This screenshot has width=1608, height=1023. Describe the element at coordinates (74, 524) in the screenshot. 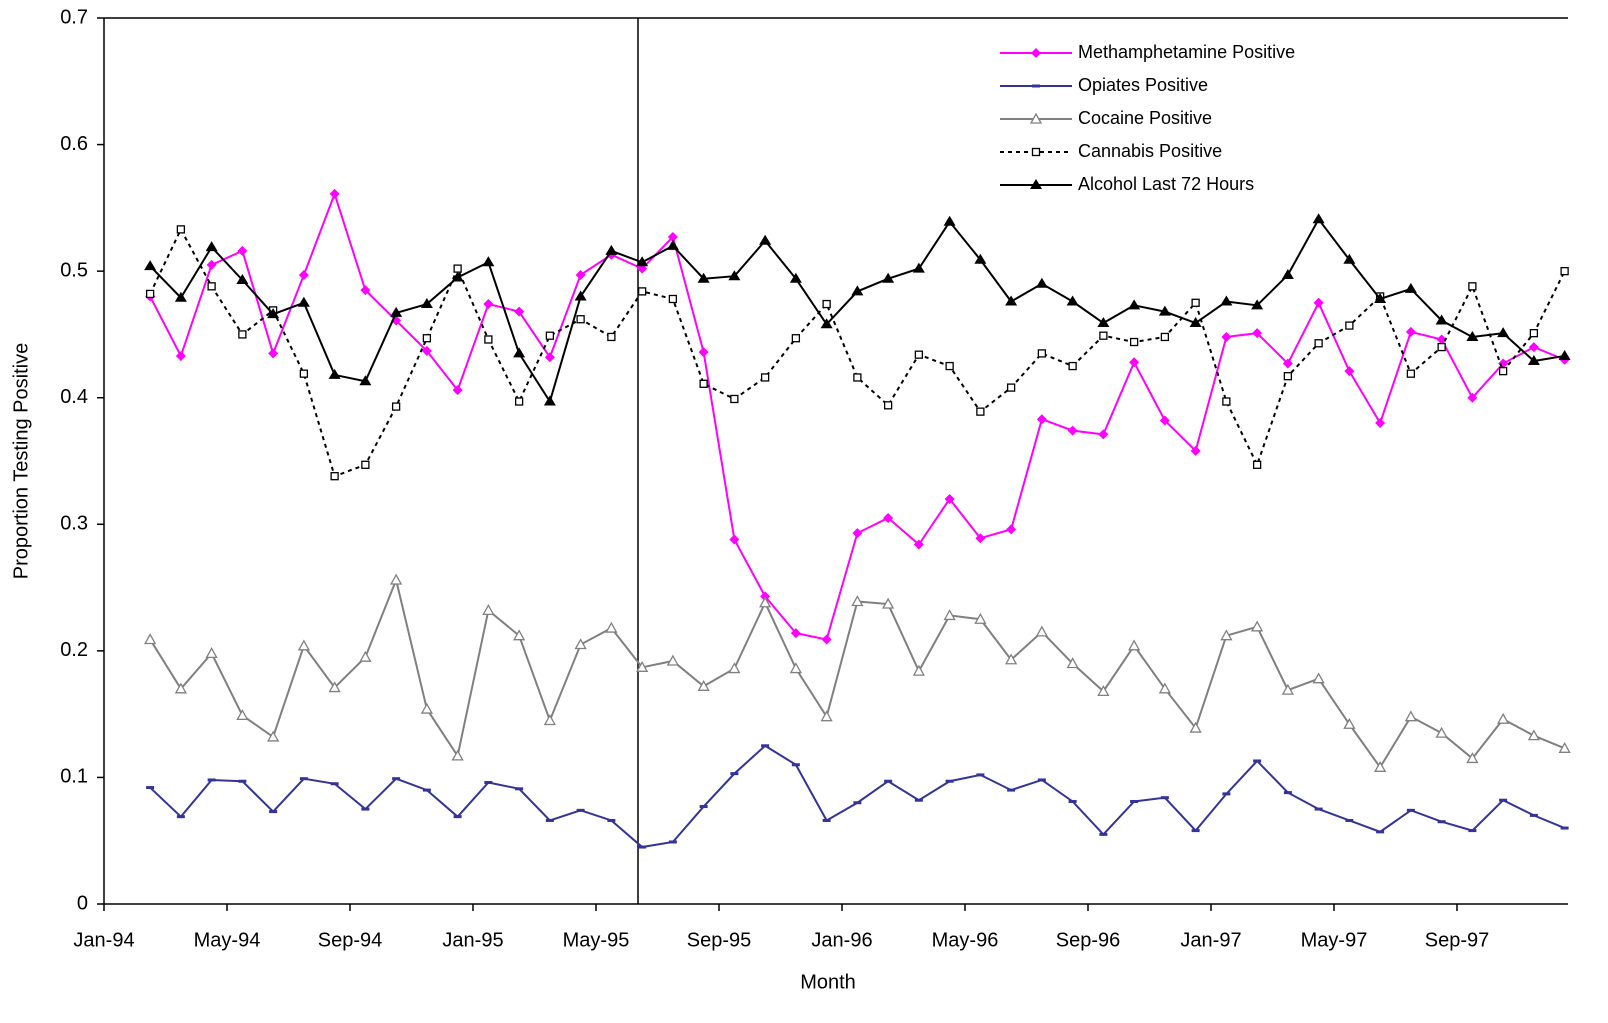

I see `y-tick-label: 0.3` at that location.